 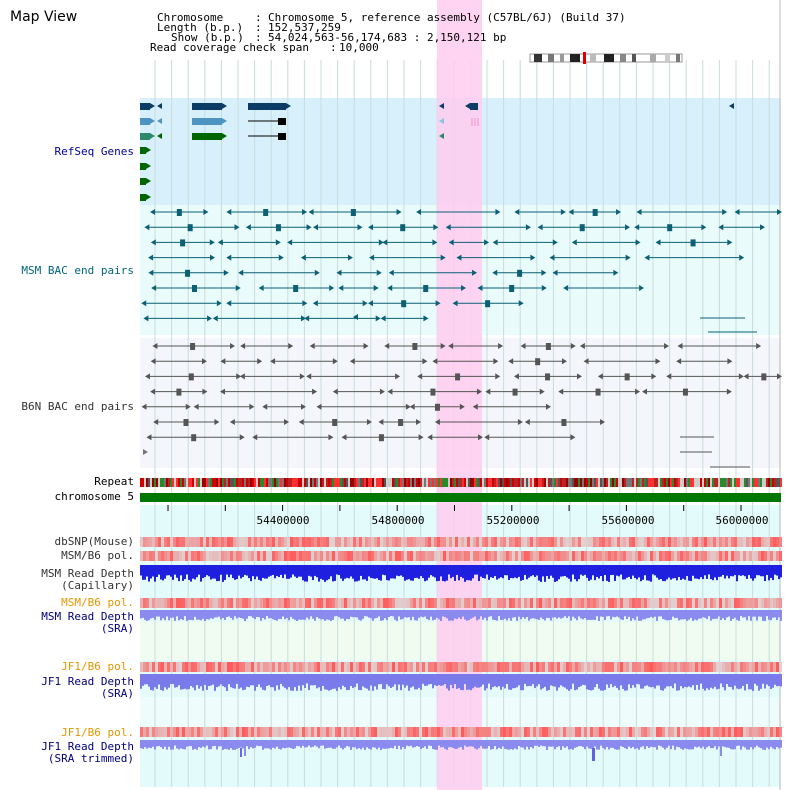 I want to click on track-label-jf1-pol-trimmed: JF1/B6 pol., so click(x=97, y=732).